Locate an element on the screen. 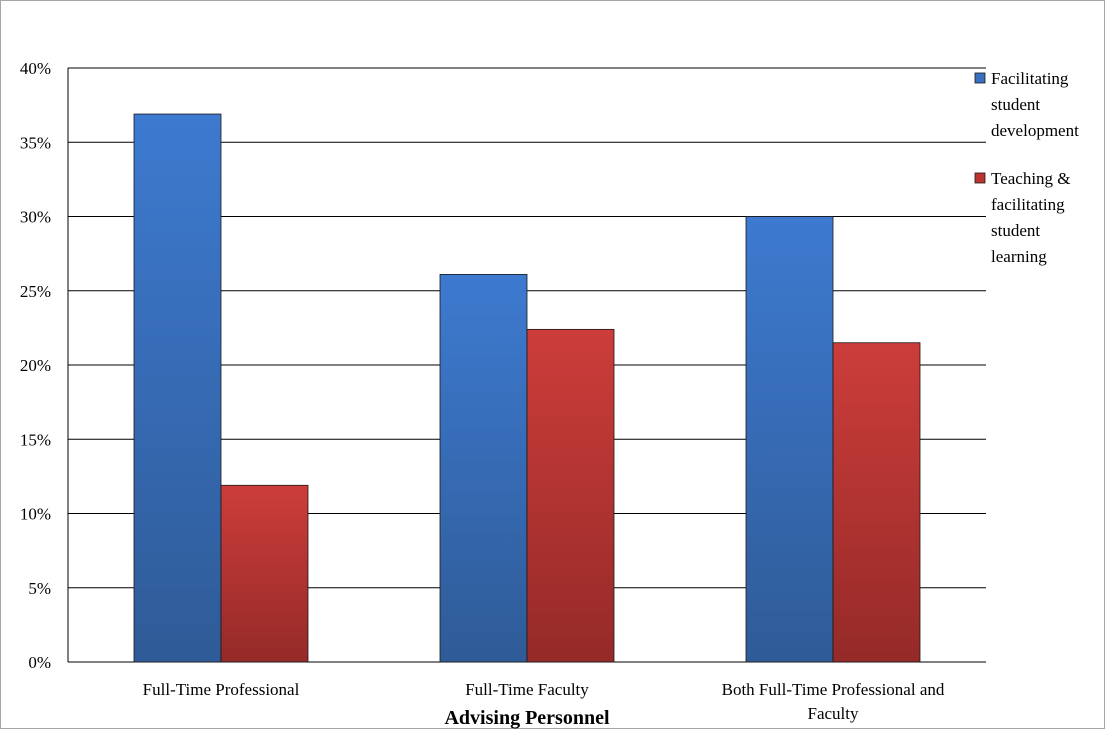 This screenshot has width=1107, height=731. y-tick-label: 15% is located at coordinates (35, 439).